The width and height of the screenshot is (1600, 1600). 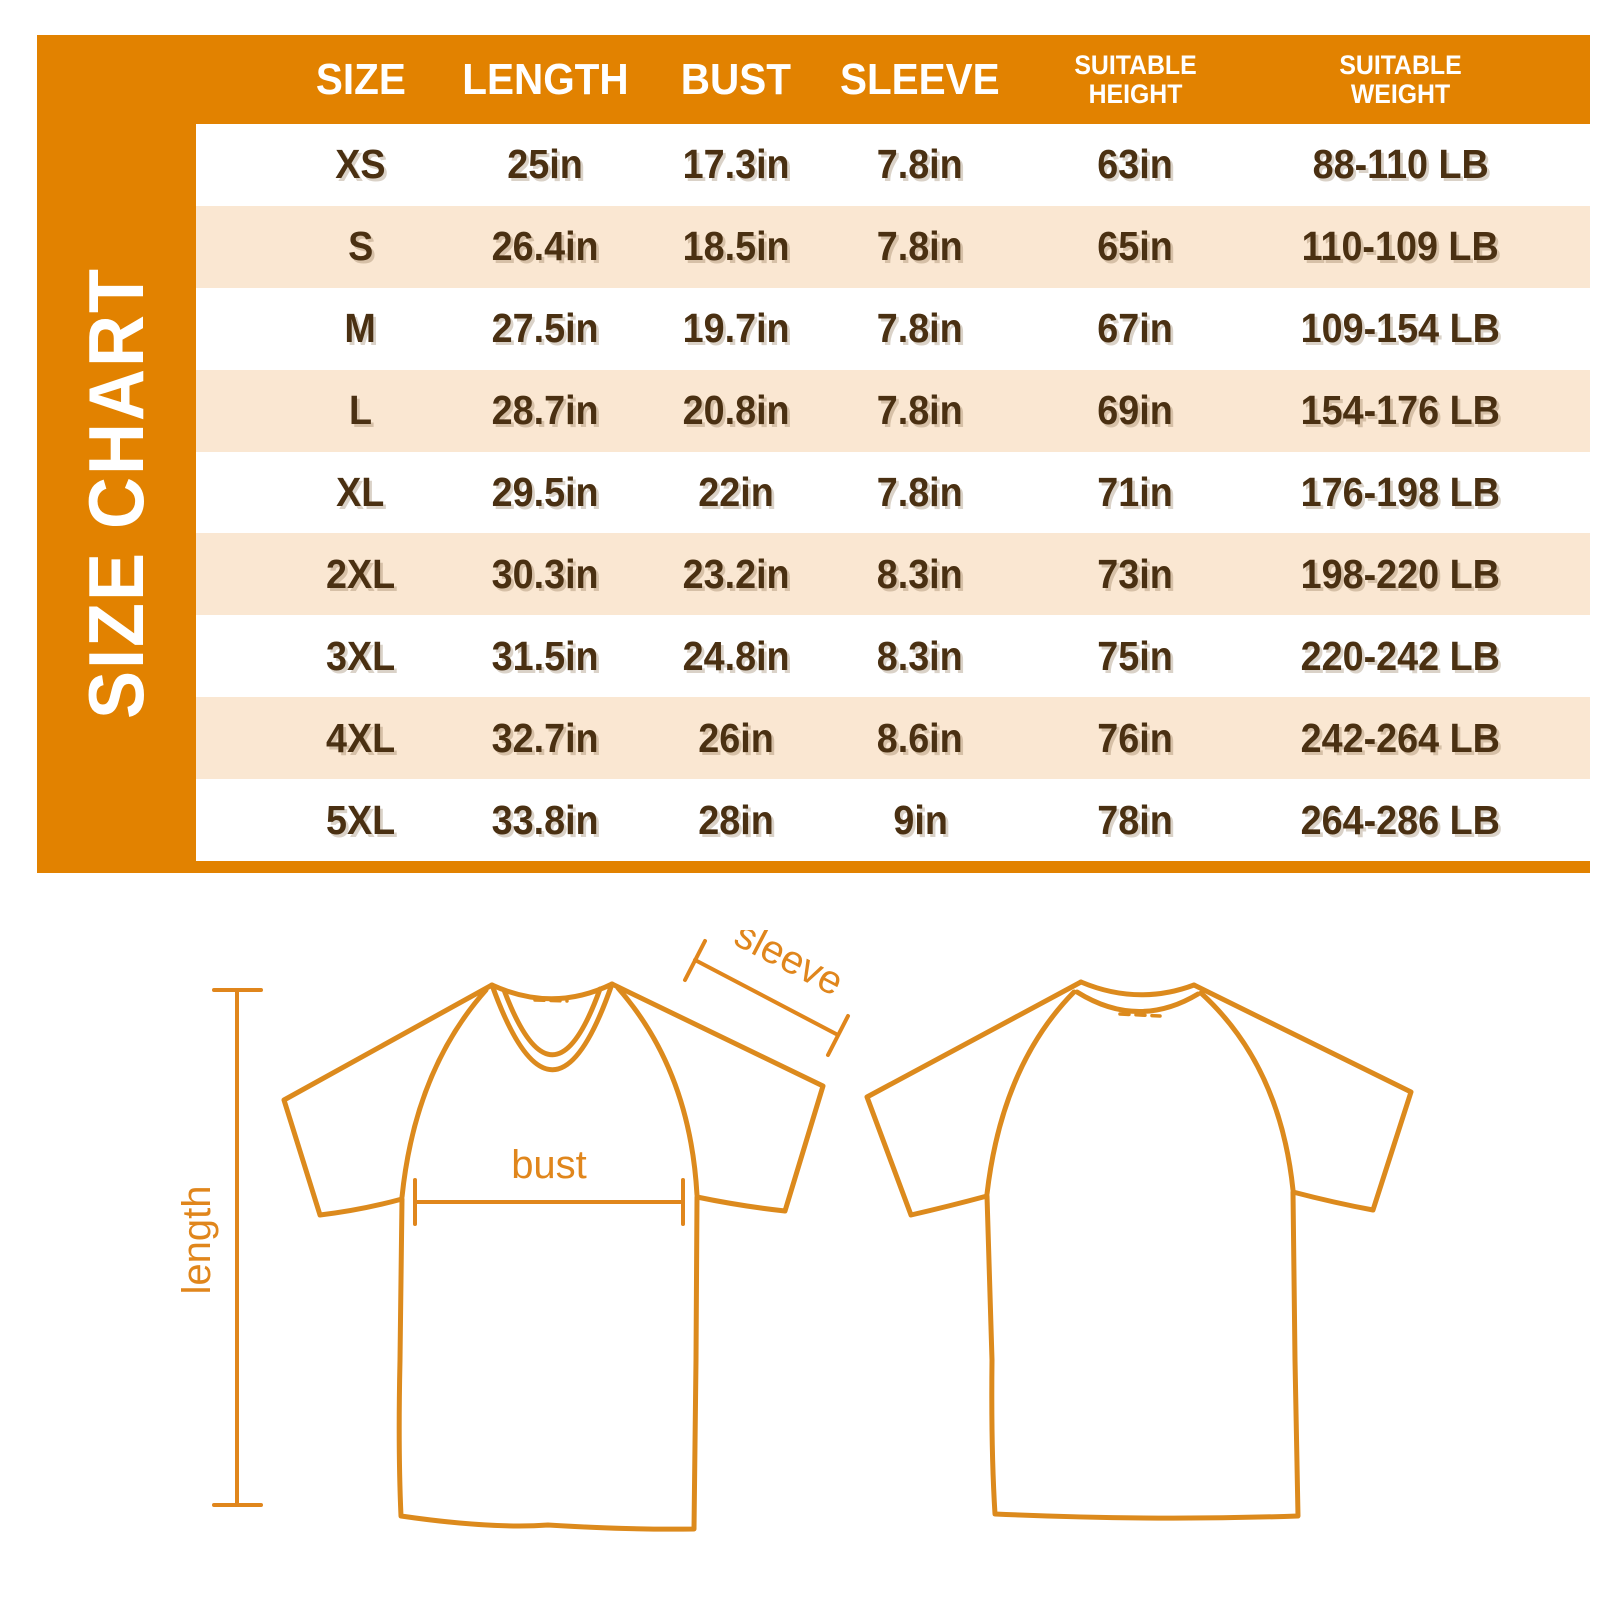 I want to click on sleeve-measurement: sleeve, so click(x=767, y=993).